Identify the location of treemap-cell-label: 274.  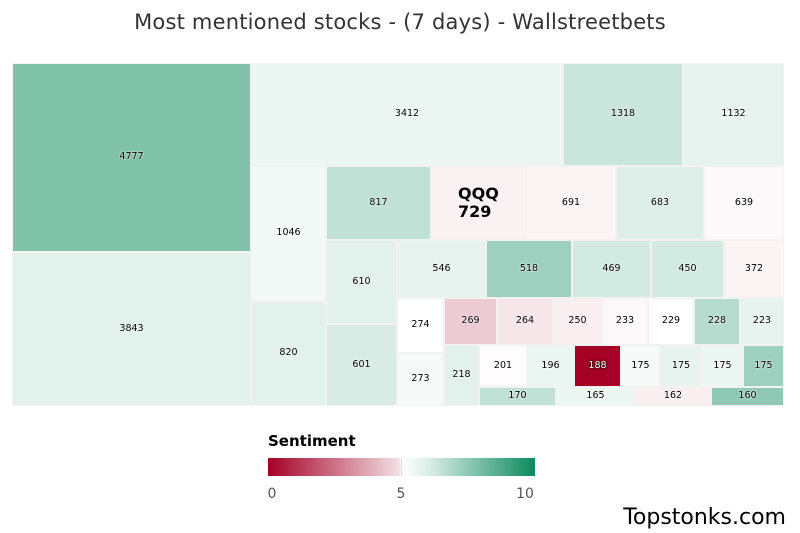
(420, 325).